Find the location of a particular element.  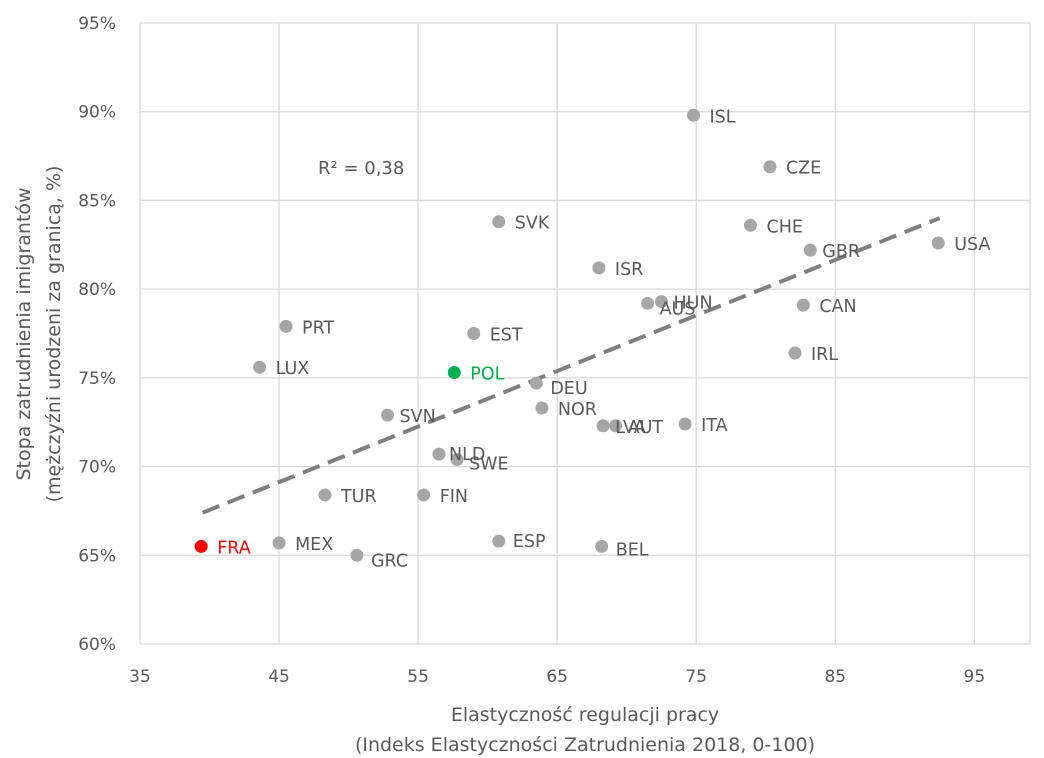

point-label-lux: LUX is located at coordinates (293, 369).